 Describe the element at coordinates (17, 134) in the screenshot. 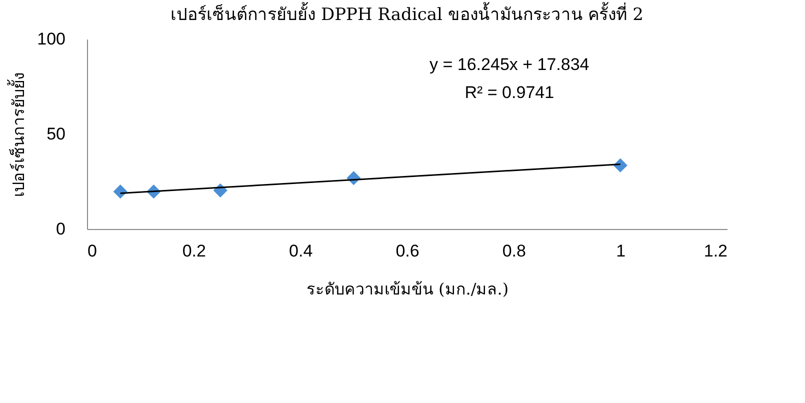

I see `y-axis-title: เปอร์เซ็นการยับยั้ง` at that location.